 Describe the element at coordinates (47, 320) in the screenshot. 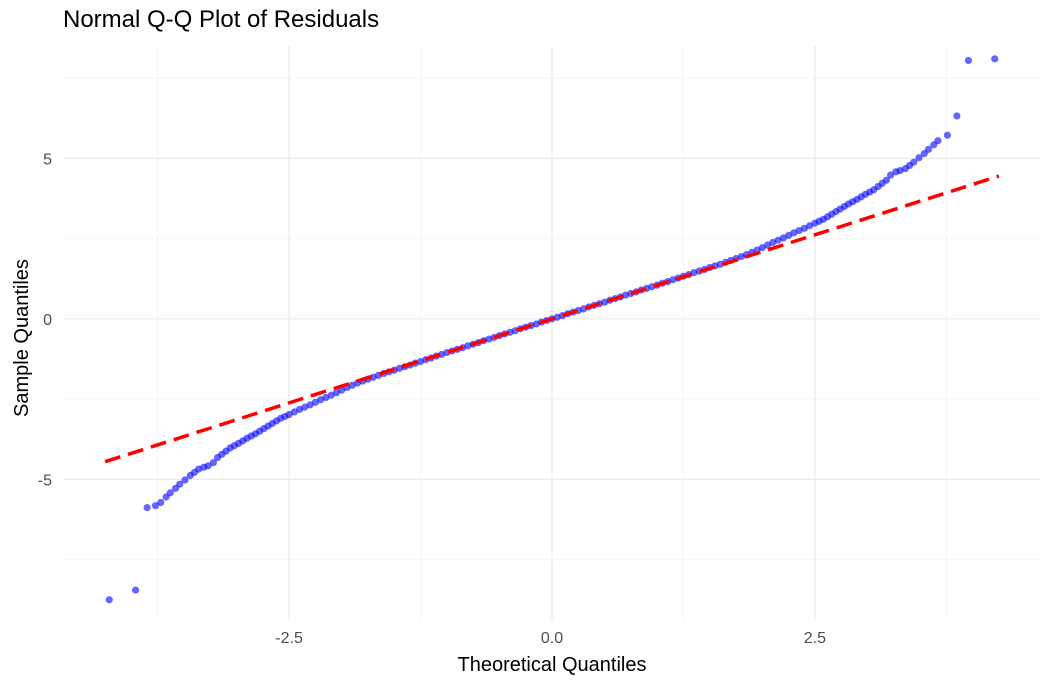

I see `y-tick-label: 0` at that location.